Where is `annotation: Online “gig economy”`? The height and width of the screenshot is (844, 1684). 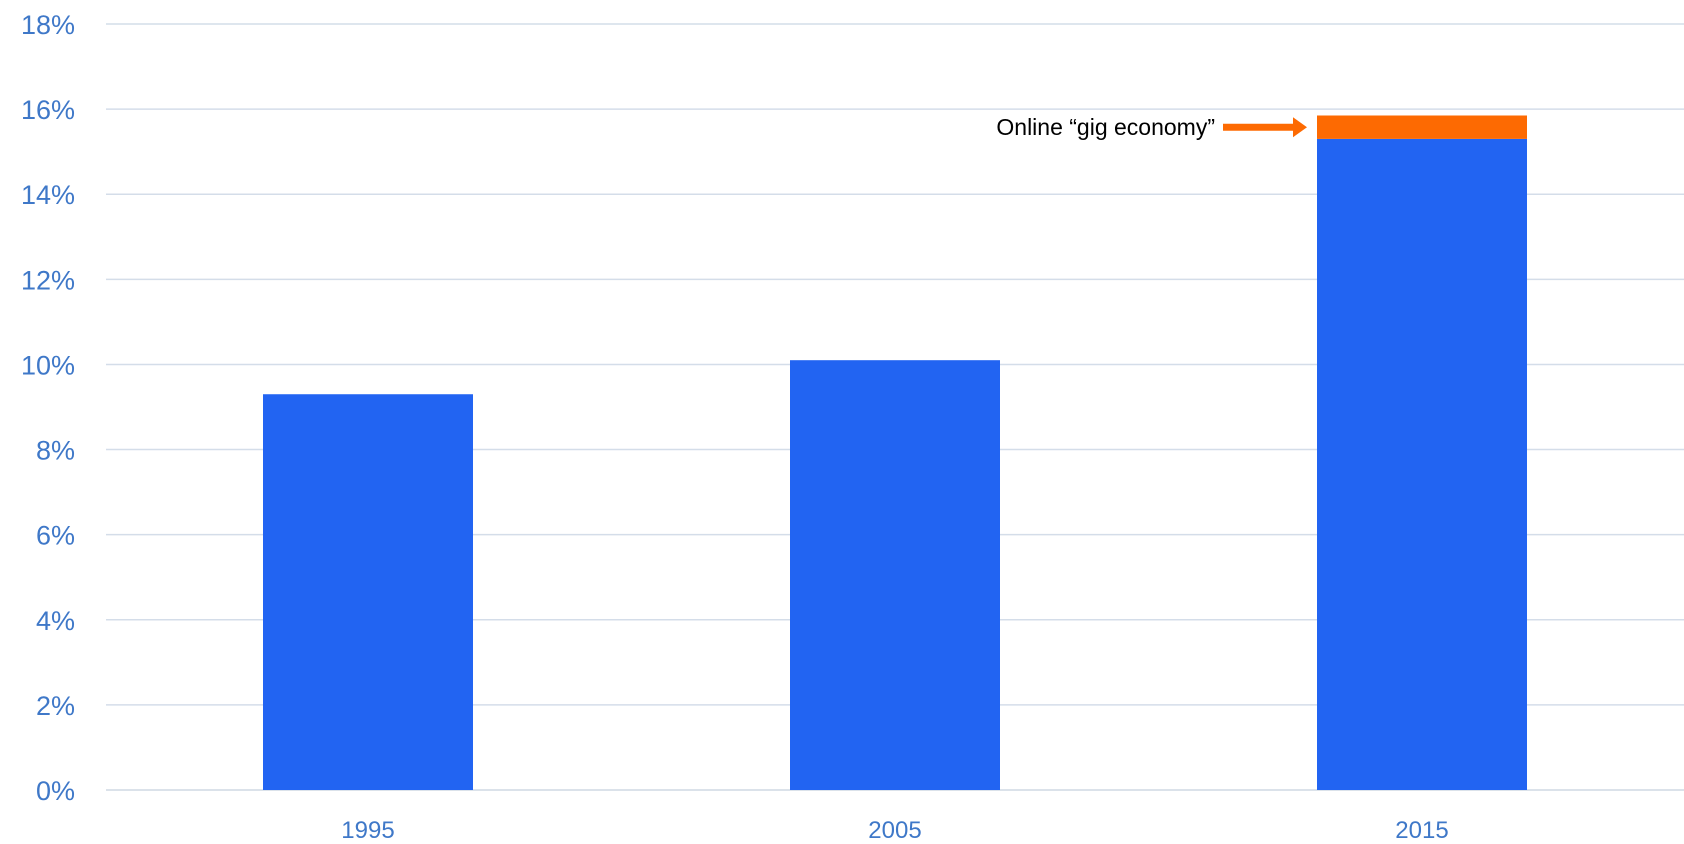
annotation: Online “gig economy” is located at coordinates (1151, 127).